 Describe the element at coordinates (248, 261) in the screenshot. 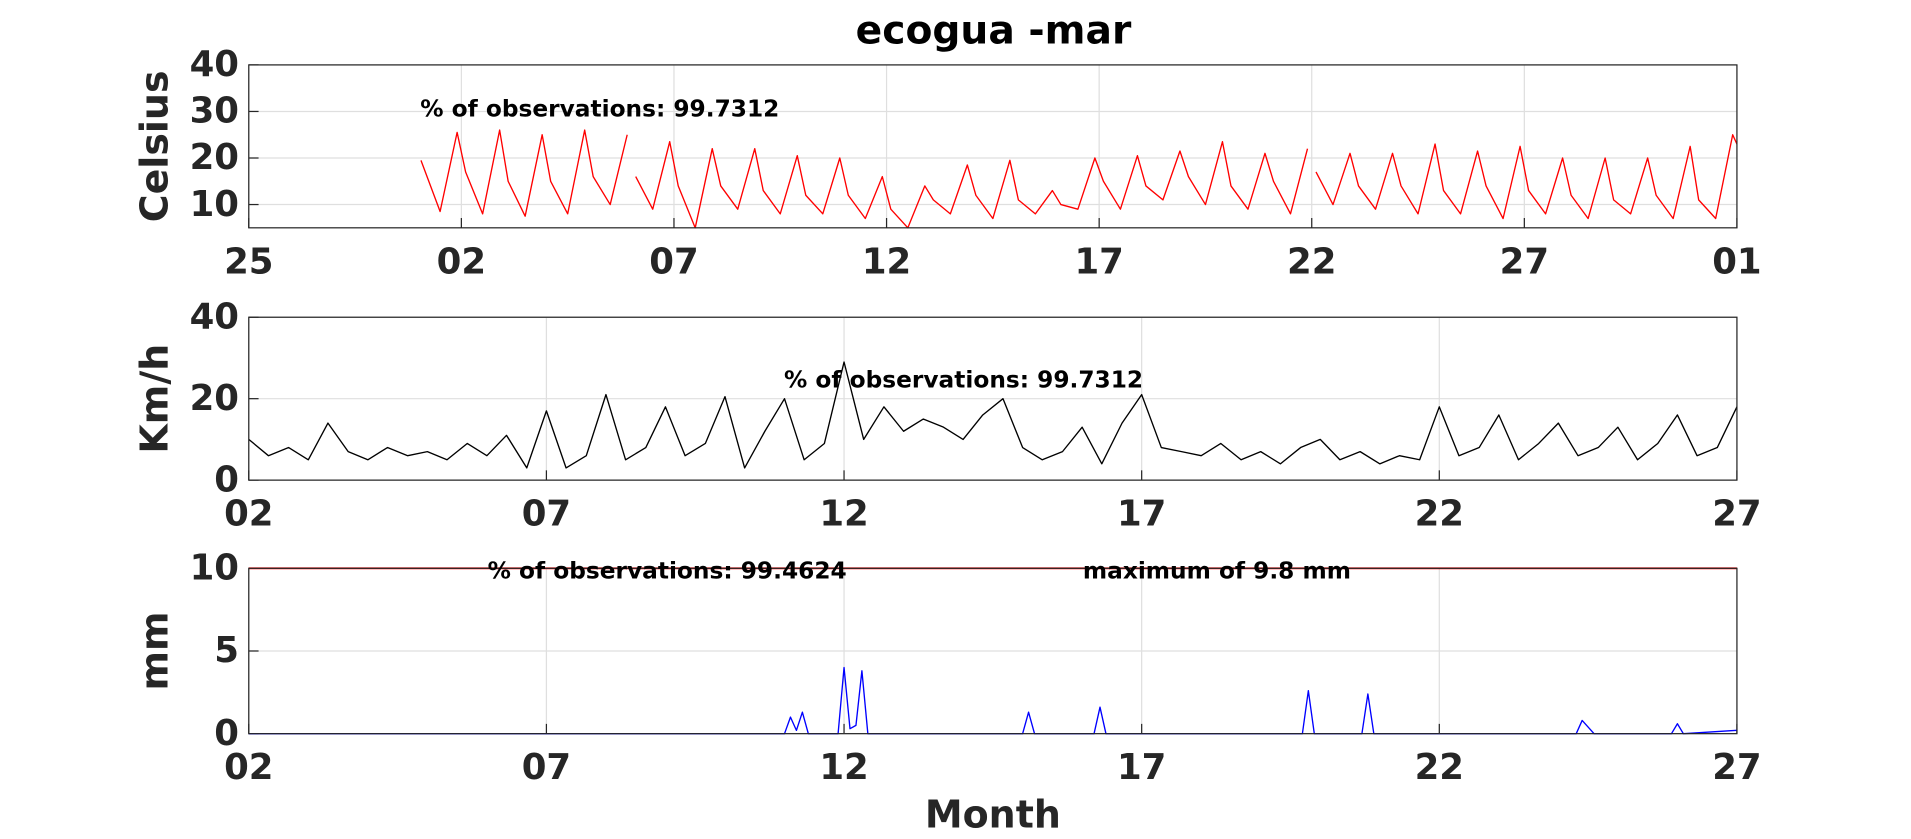

I see `x-tick-label: 25` at that location.